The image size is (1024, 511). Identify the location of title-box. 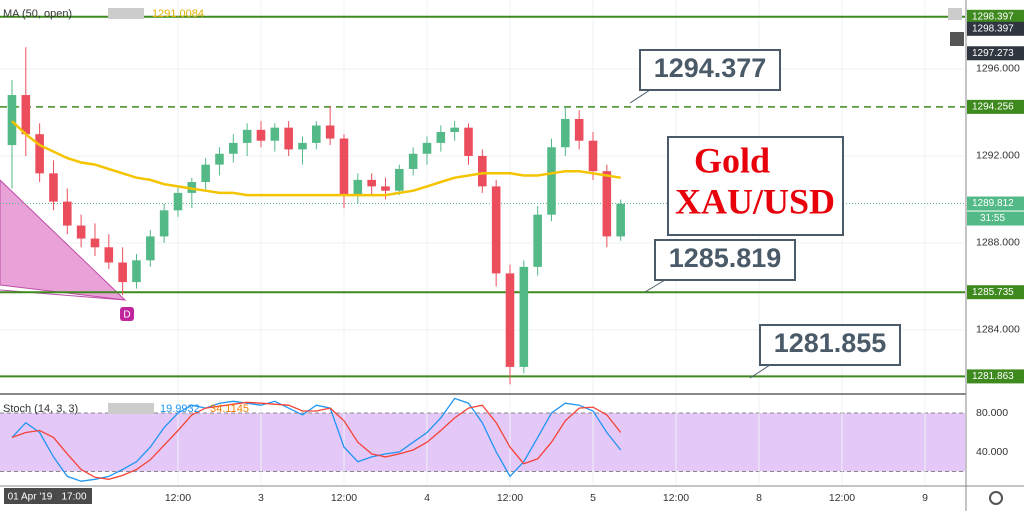
(755, 186).